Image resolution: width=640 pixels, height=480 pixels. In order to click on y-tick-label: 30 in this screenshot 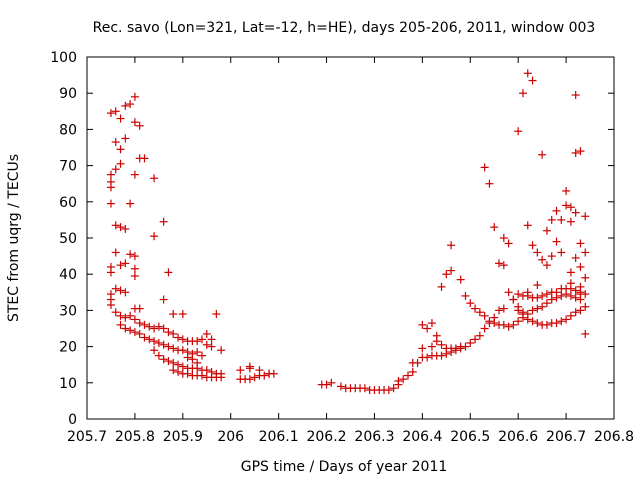, I will do `click(68, 311)`.